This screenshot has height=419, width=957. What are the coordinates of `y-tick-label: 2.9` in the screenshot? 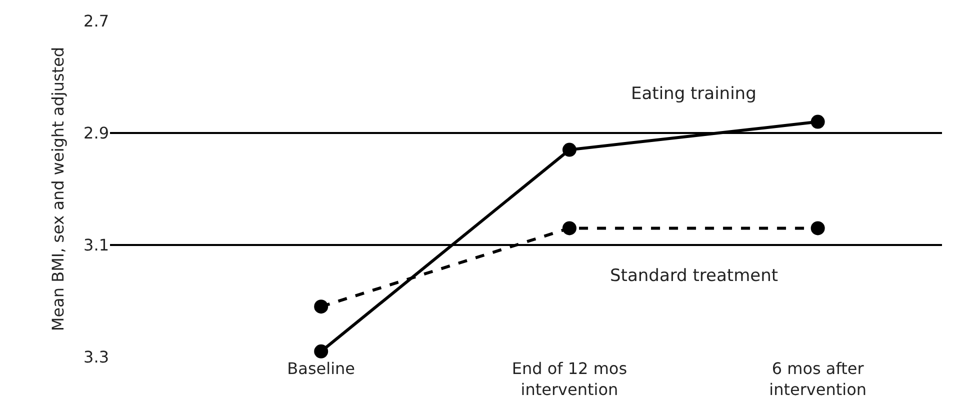 It's located at (96, 133).